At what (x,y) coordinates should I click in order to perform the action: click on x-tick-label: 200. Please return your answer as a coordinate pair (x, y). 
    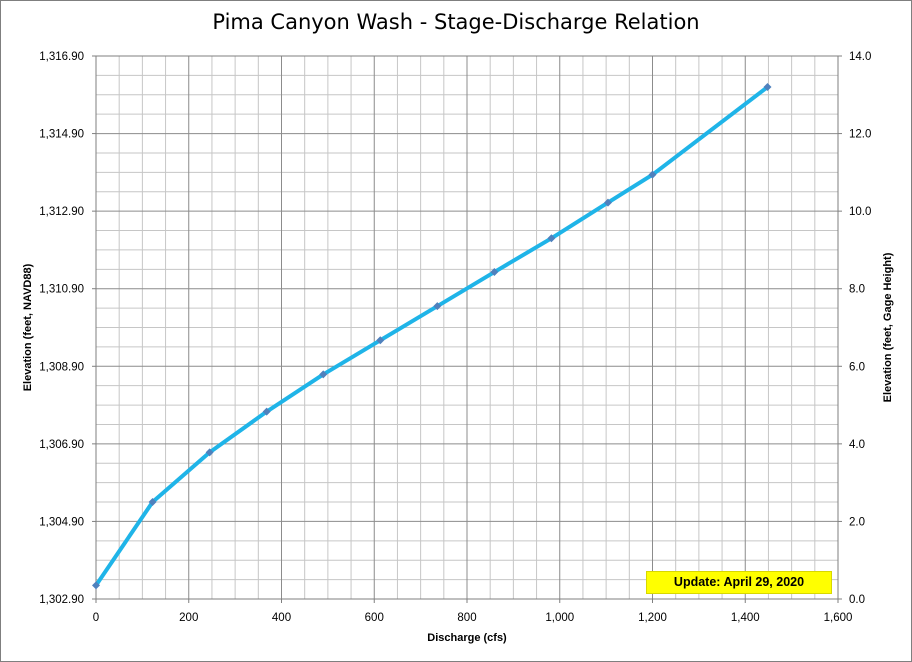
    Looking at the image, I should click on (188, 618).